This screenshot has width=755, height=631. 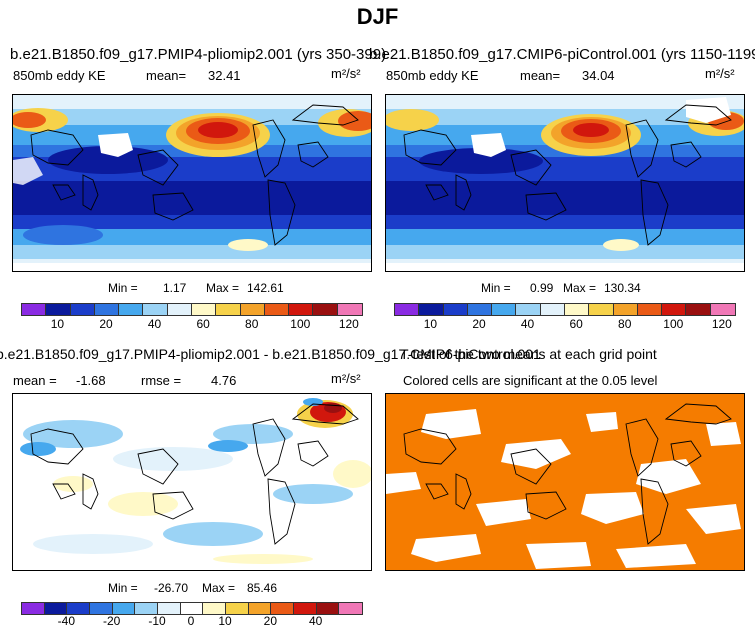 What do you see at coordinates (598, 75) in the screenshot?
I see `panel-tr-mean-value: 34.04` at bounding box center [598, 75].